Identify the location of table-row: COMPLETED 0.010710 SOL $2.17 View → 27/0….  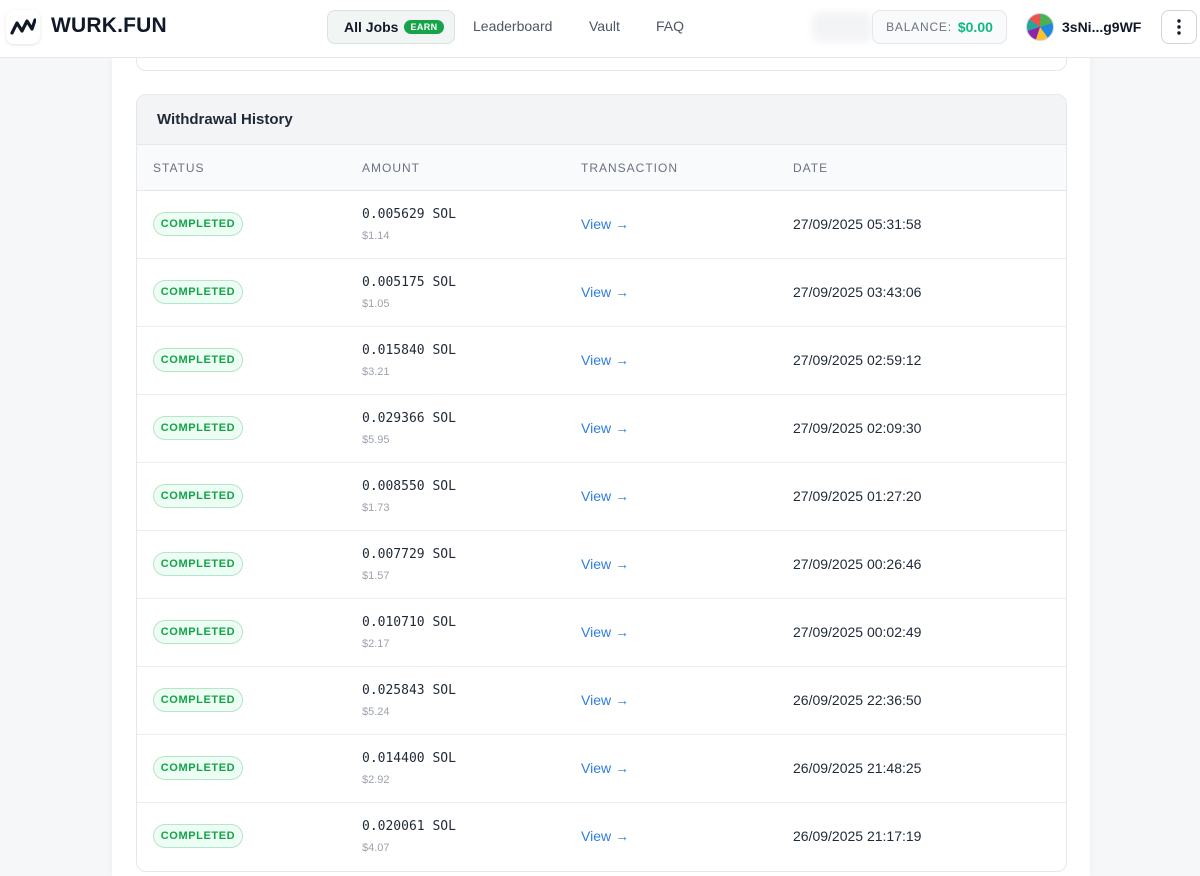
(601, 633).